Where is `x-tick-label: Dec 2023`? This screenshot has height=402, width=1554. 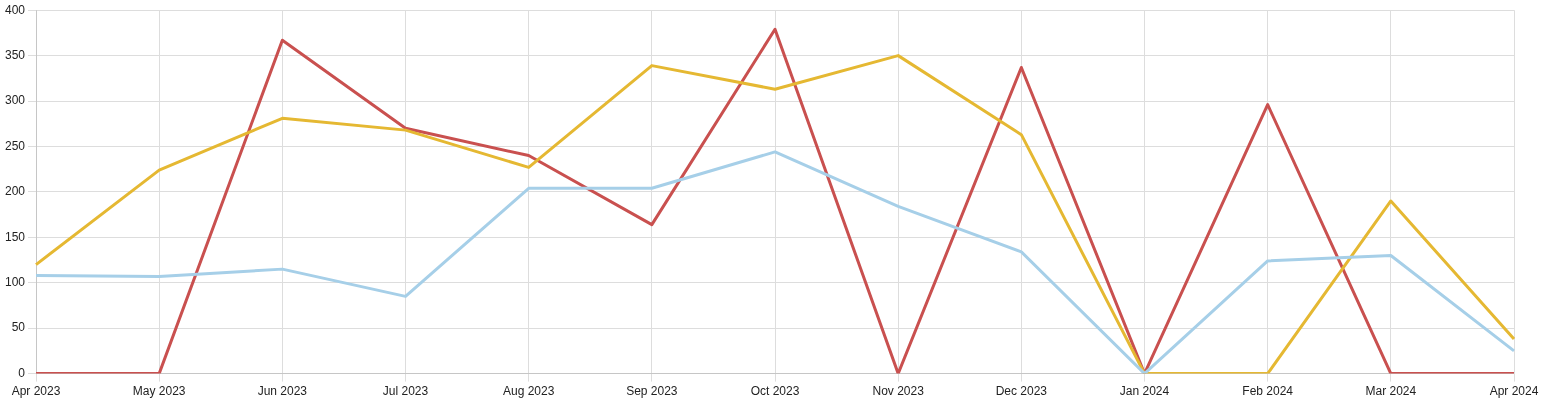
x-tick-label: Dec 2023 is located at coordinates (1021, 391).